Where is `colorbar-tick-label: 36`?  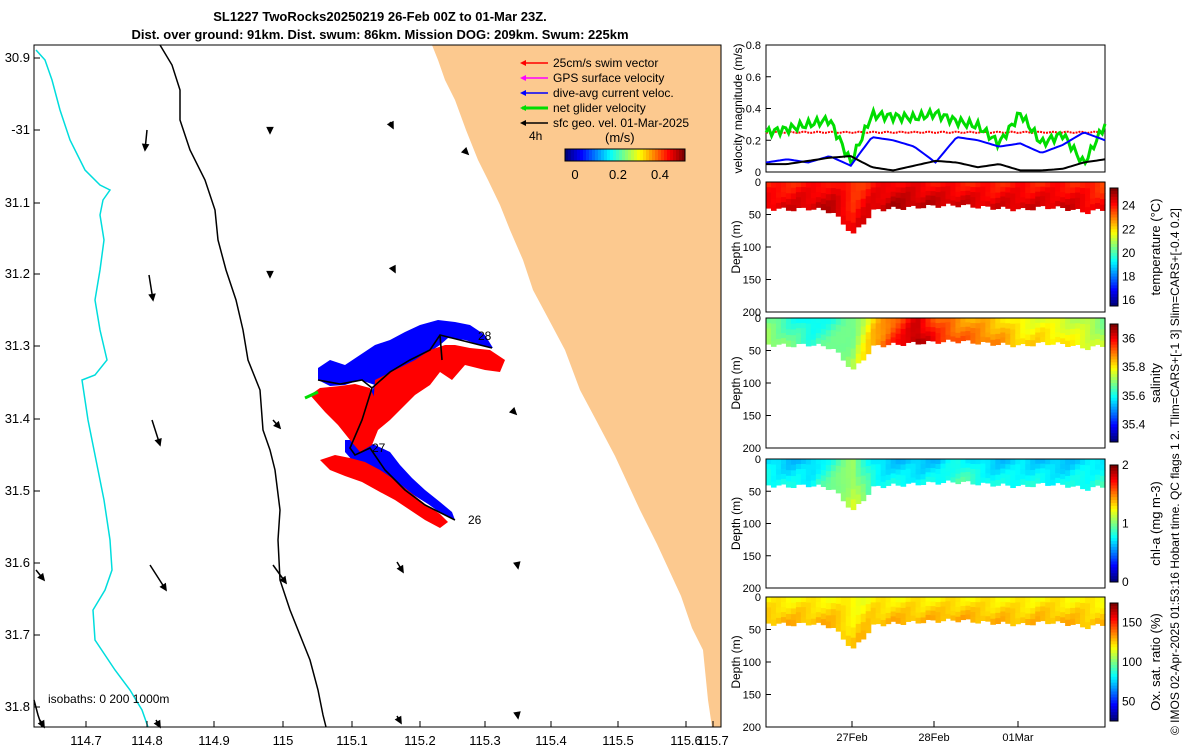
colorbar-tick-label: 36 is located at coordinates (1129, 338).